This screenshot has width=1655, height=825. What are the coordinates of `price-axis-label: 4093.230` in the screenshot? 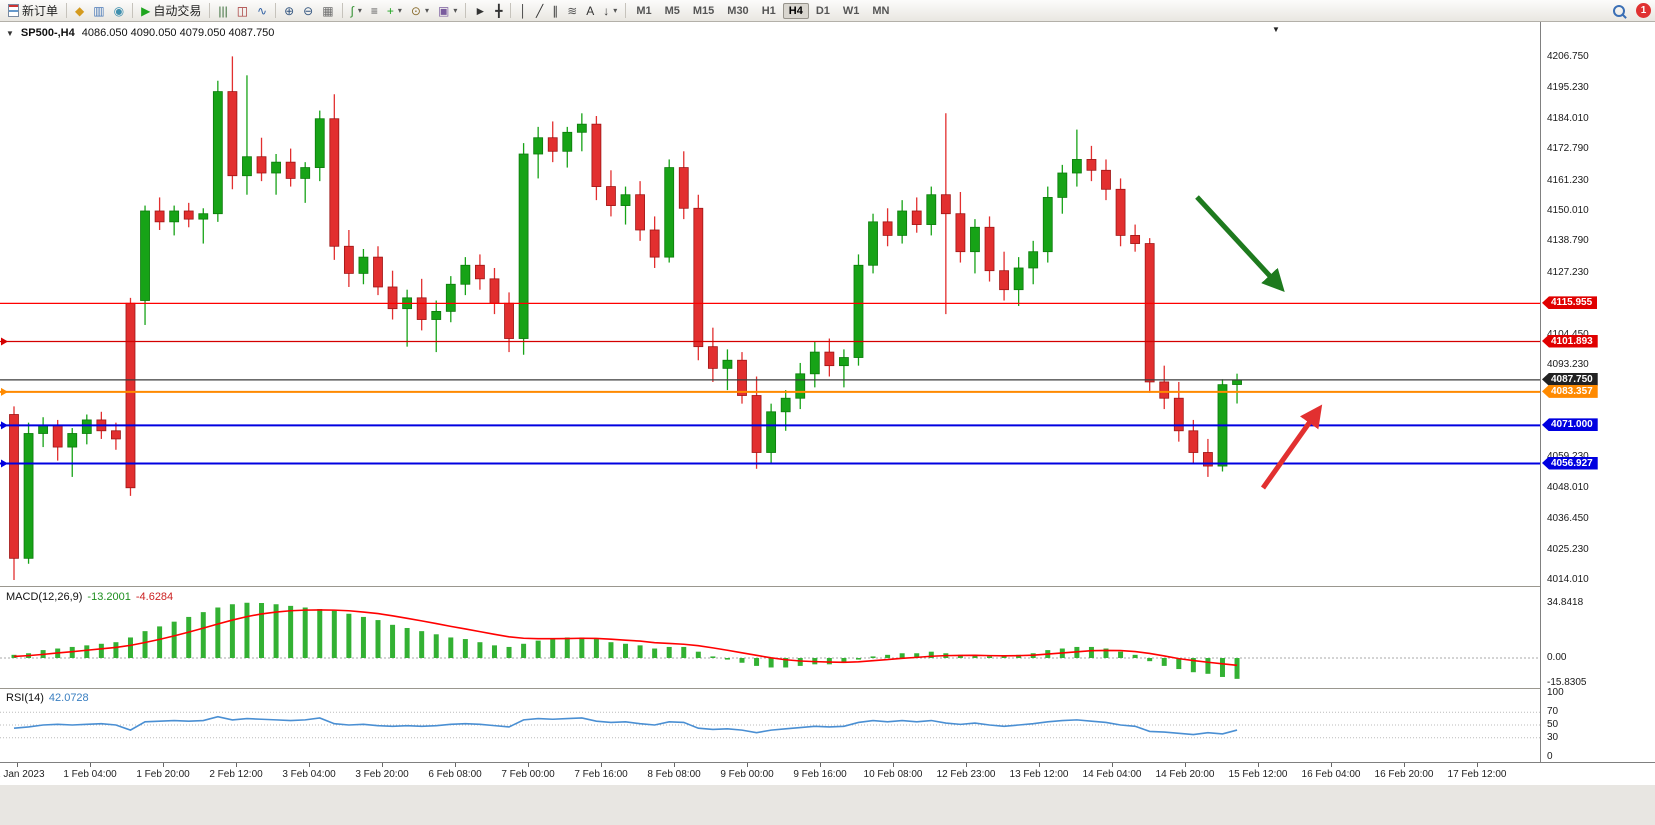 It's located at (1568, 365).